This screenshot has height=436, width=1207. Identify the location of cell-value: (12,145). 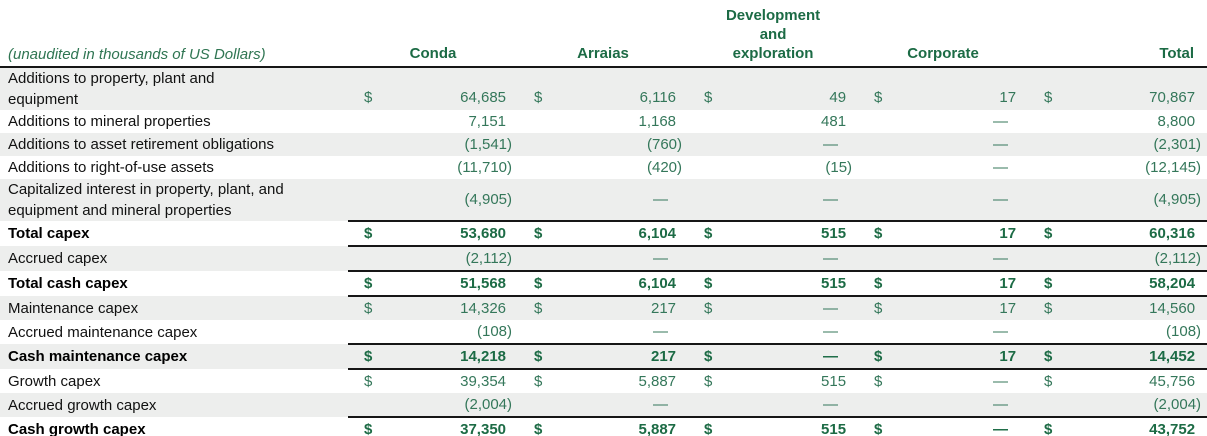
(1173, 167).